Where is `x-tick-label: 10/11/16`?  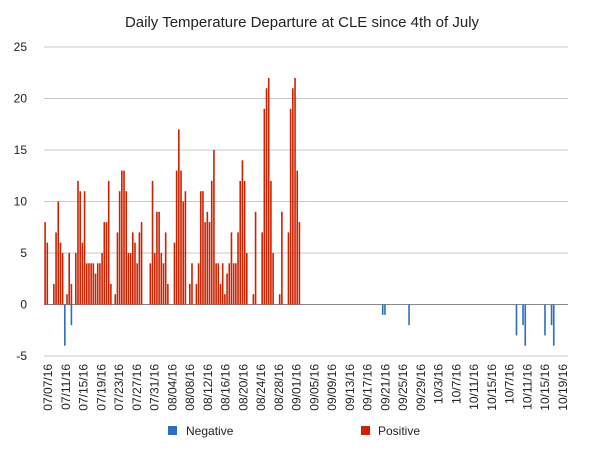
x-tick-label: 10/11/16 is located at coordinates (528, 387).